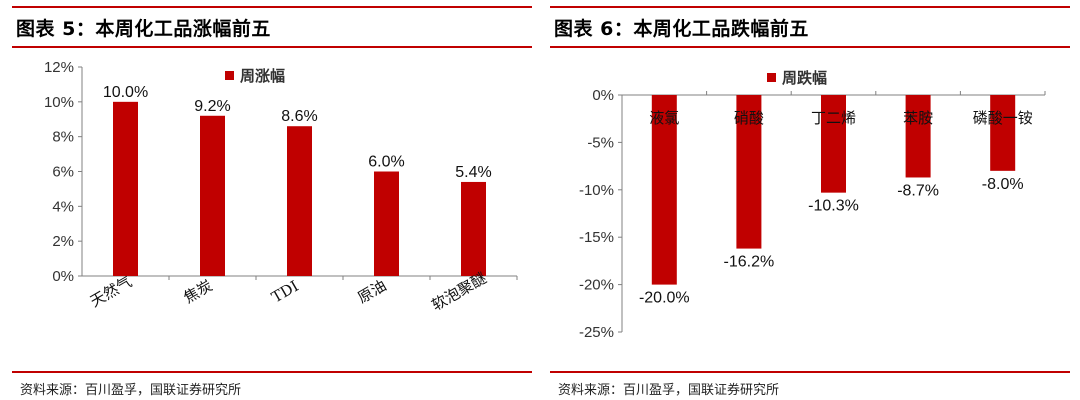 This screenshot has height=400, width=1080. I want to click on category-label: 焦炭, so click(198, 291).